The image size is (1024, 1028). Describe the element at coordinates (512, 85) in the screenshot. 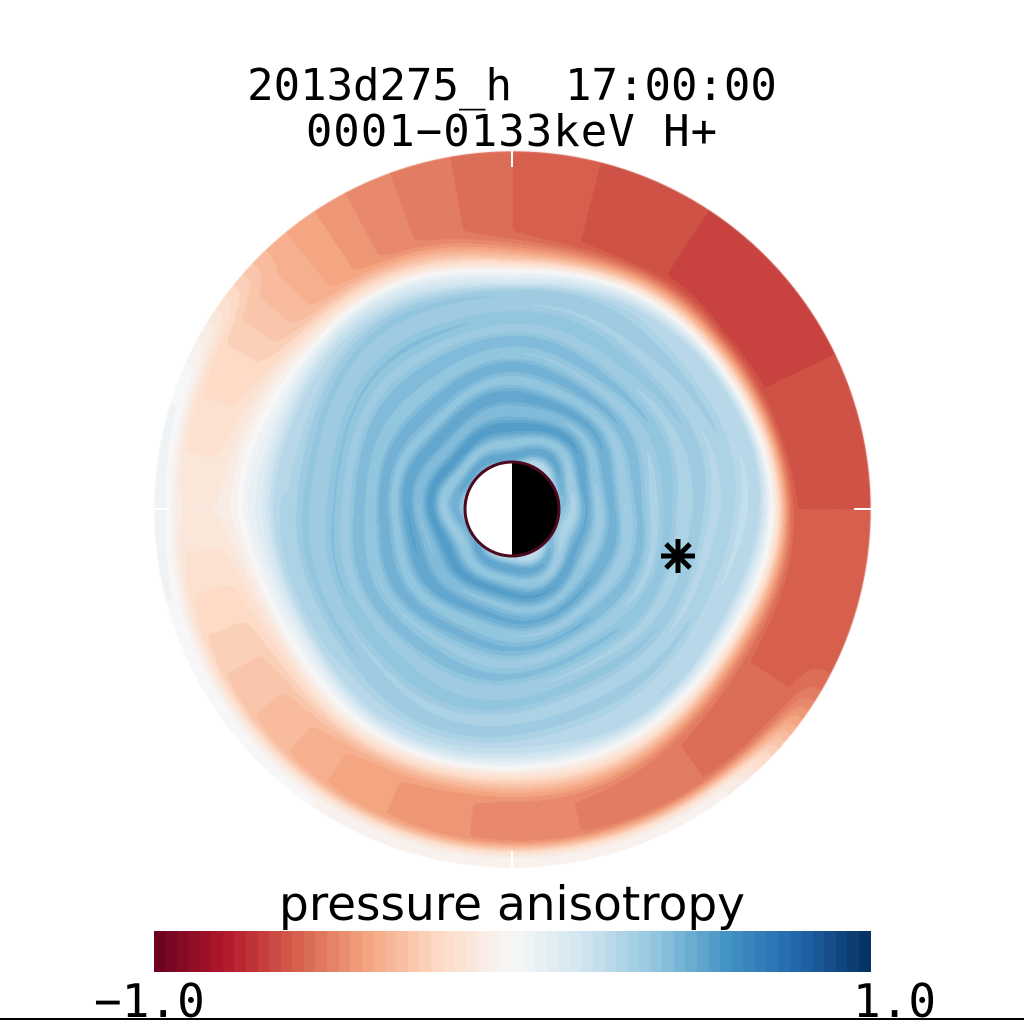

I see `plot-title-line1: 2013d275_h 17:00:00` at that location.